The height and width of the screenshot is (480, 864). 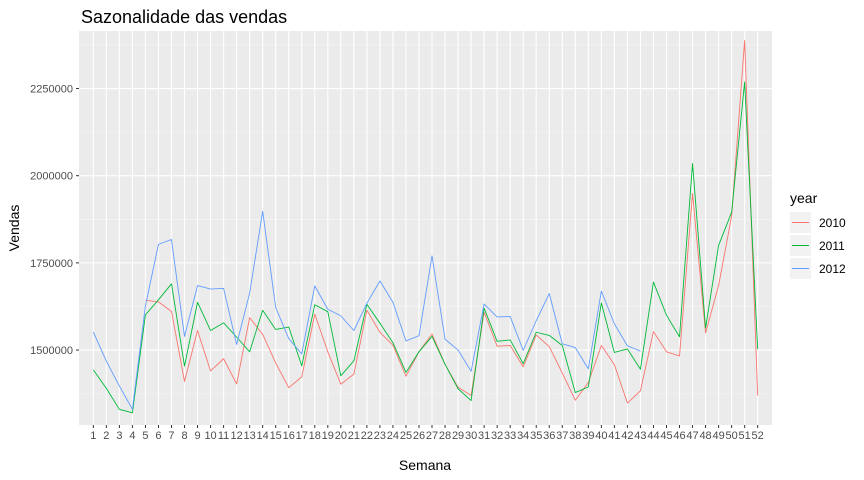 What do you see at coordinates (523, 436) in the screenshot?
I see `x-tick-label: 34` at bounding box center [523, 436].